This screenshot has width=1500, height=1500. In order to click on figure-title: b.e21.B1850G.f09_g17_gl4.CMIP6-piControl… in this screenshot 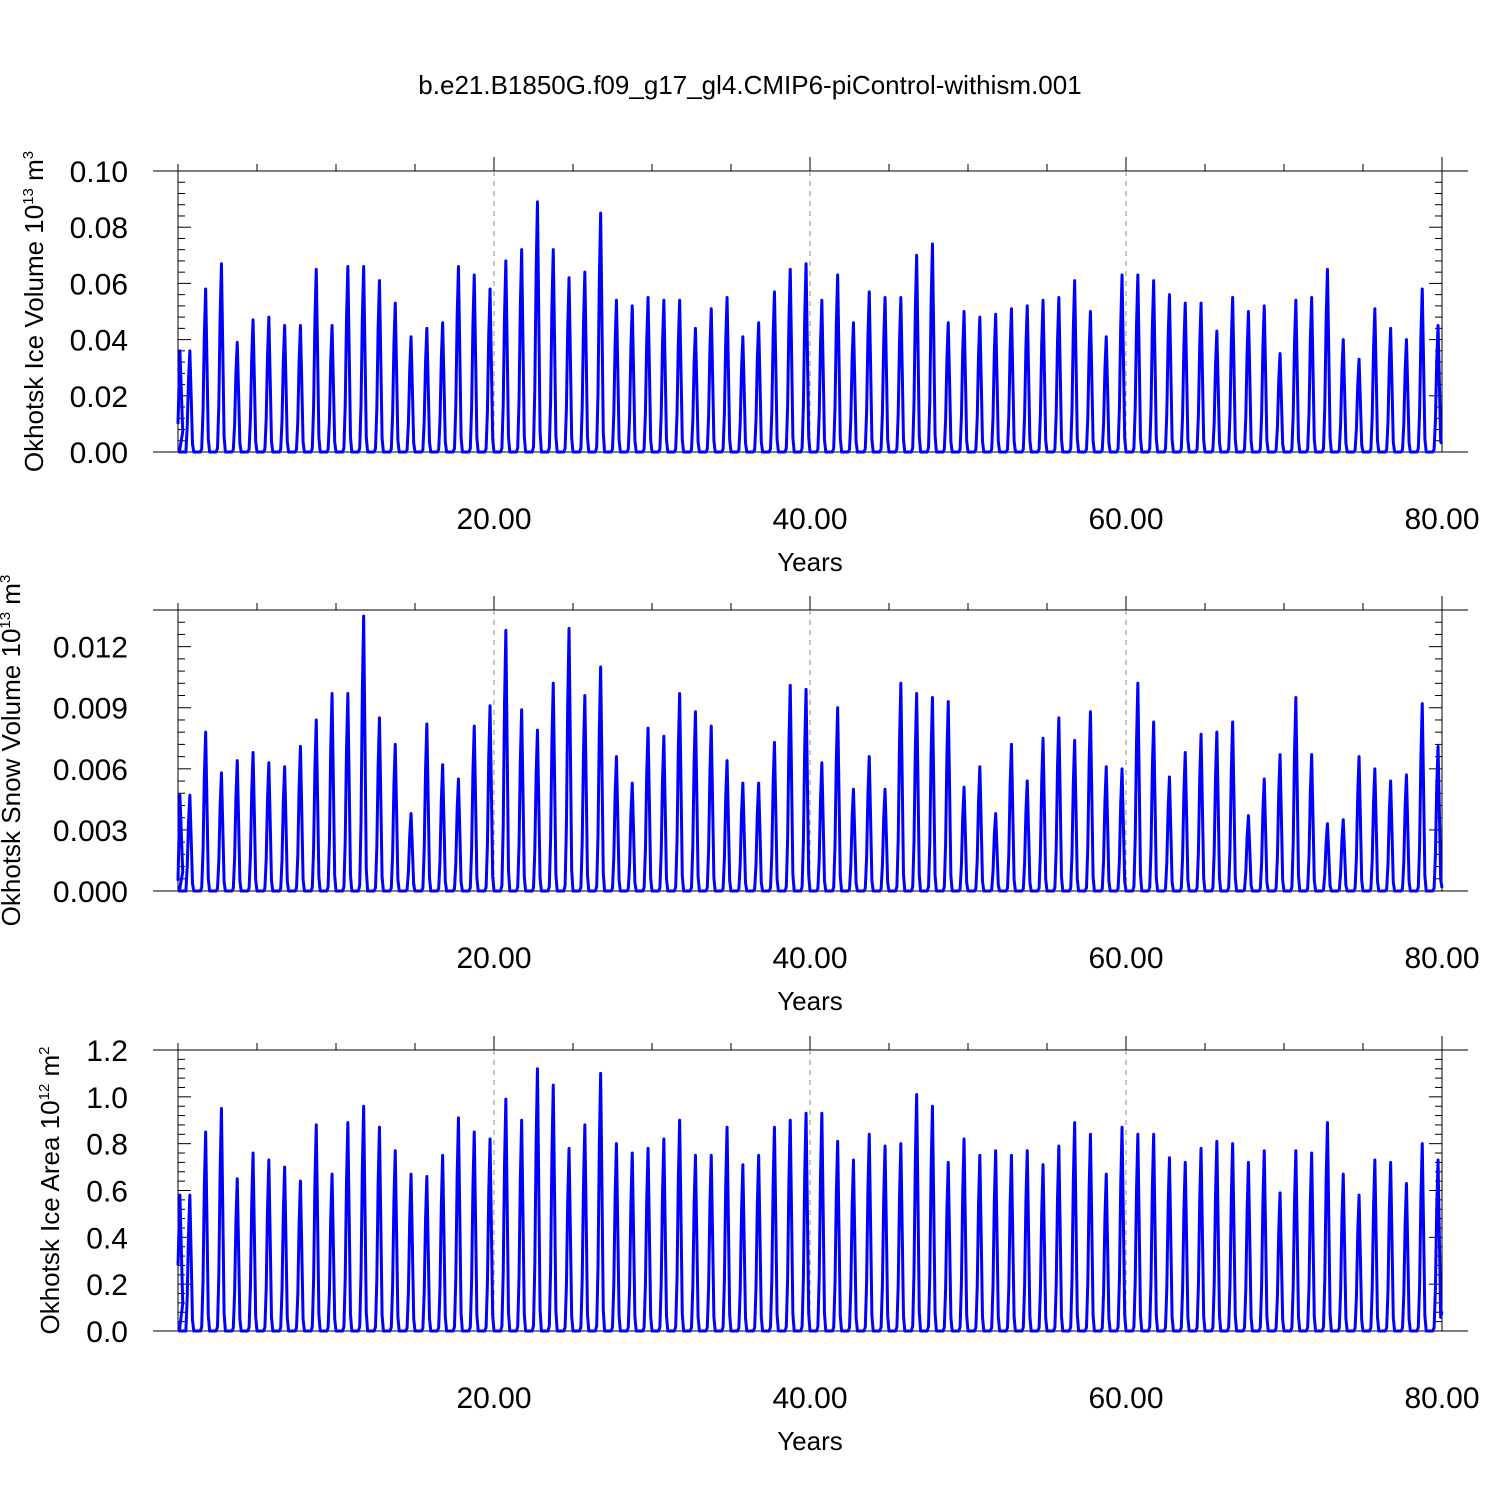, I will do `click(749, 85)`.